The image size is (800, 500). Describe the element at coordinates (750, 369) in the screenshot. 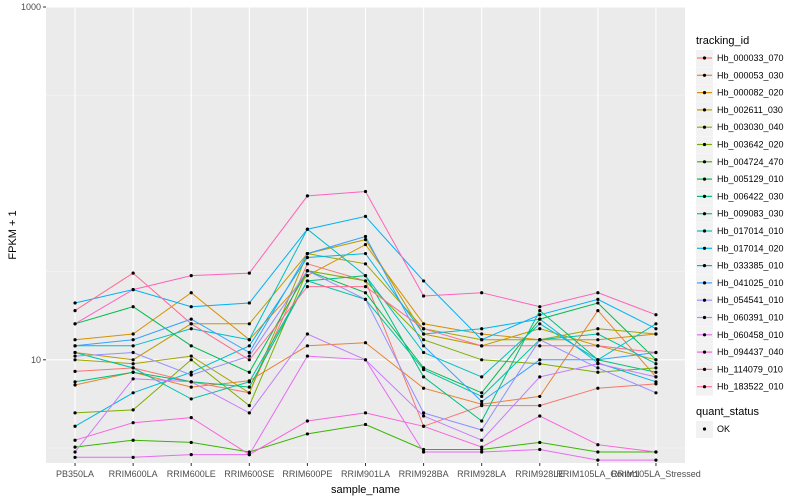

I see `legend-label: Hb_114079_010` at that location.